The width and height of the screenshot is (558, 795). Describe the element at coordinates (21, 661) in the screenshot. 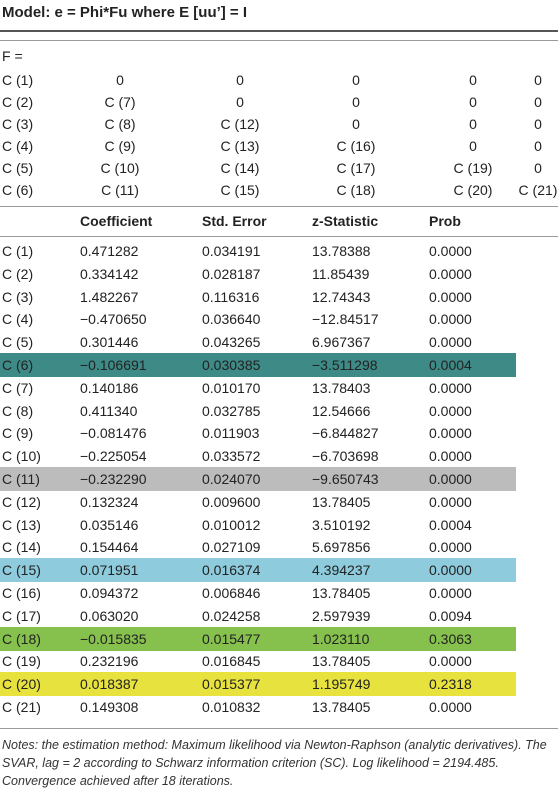

I see `row-label: C (19)` at that location.